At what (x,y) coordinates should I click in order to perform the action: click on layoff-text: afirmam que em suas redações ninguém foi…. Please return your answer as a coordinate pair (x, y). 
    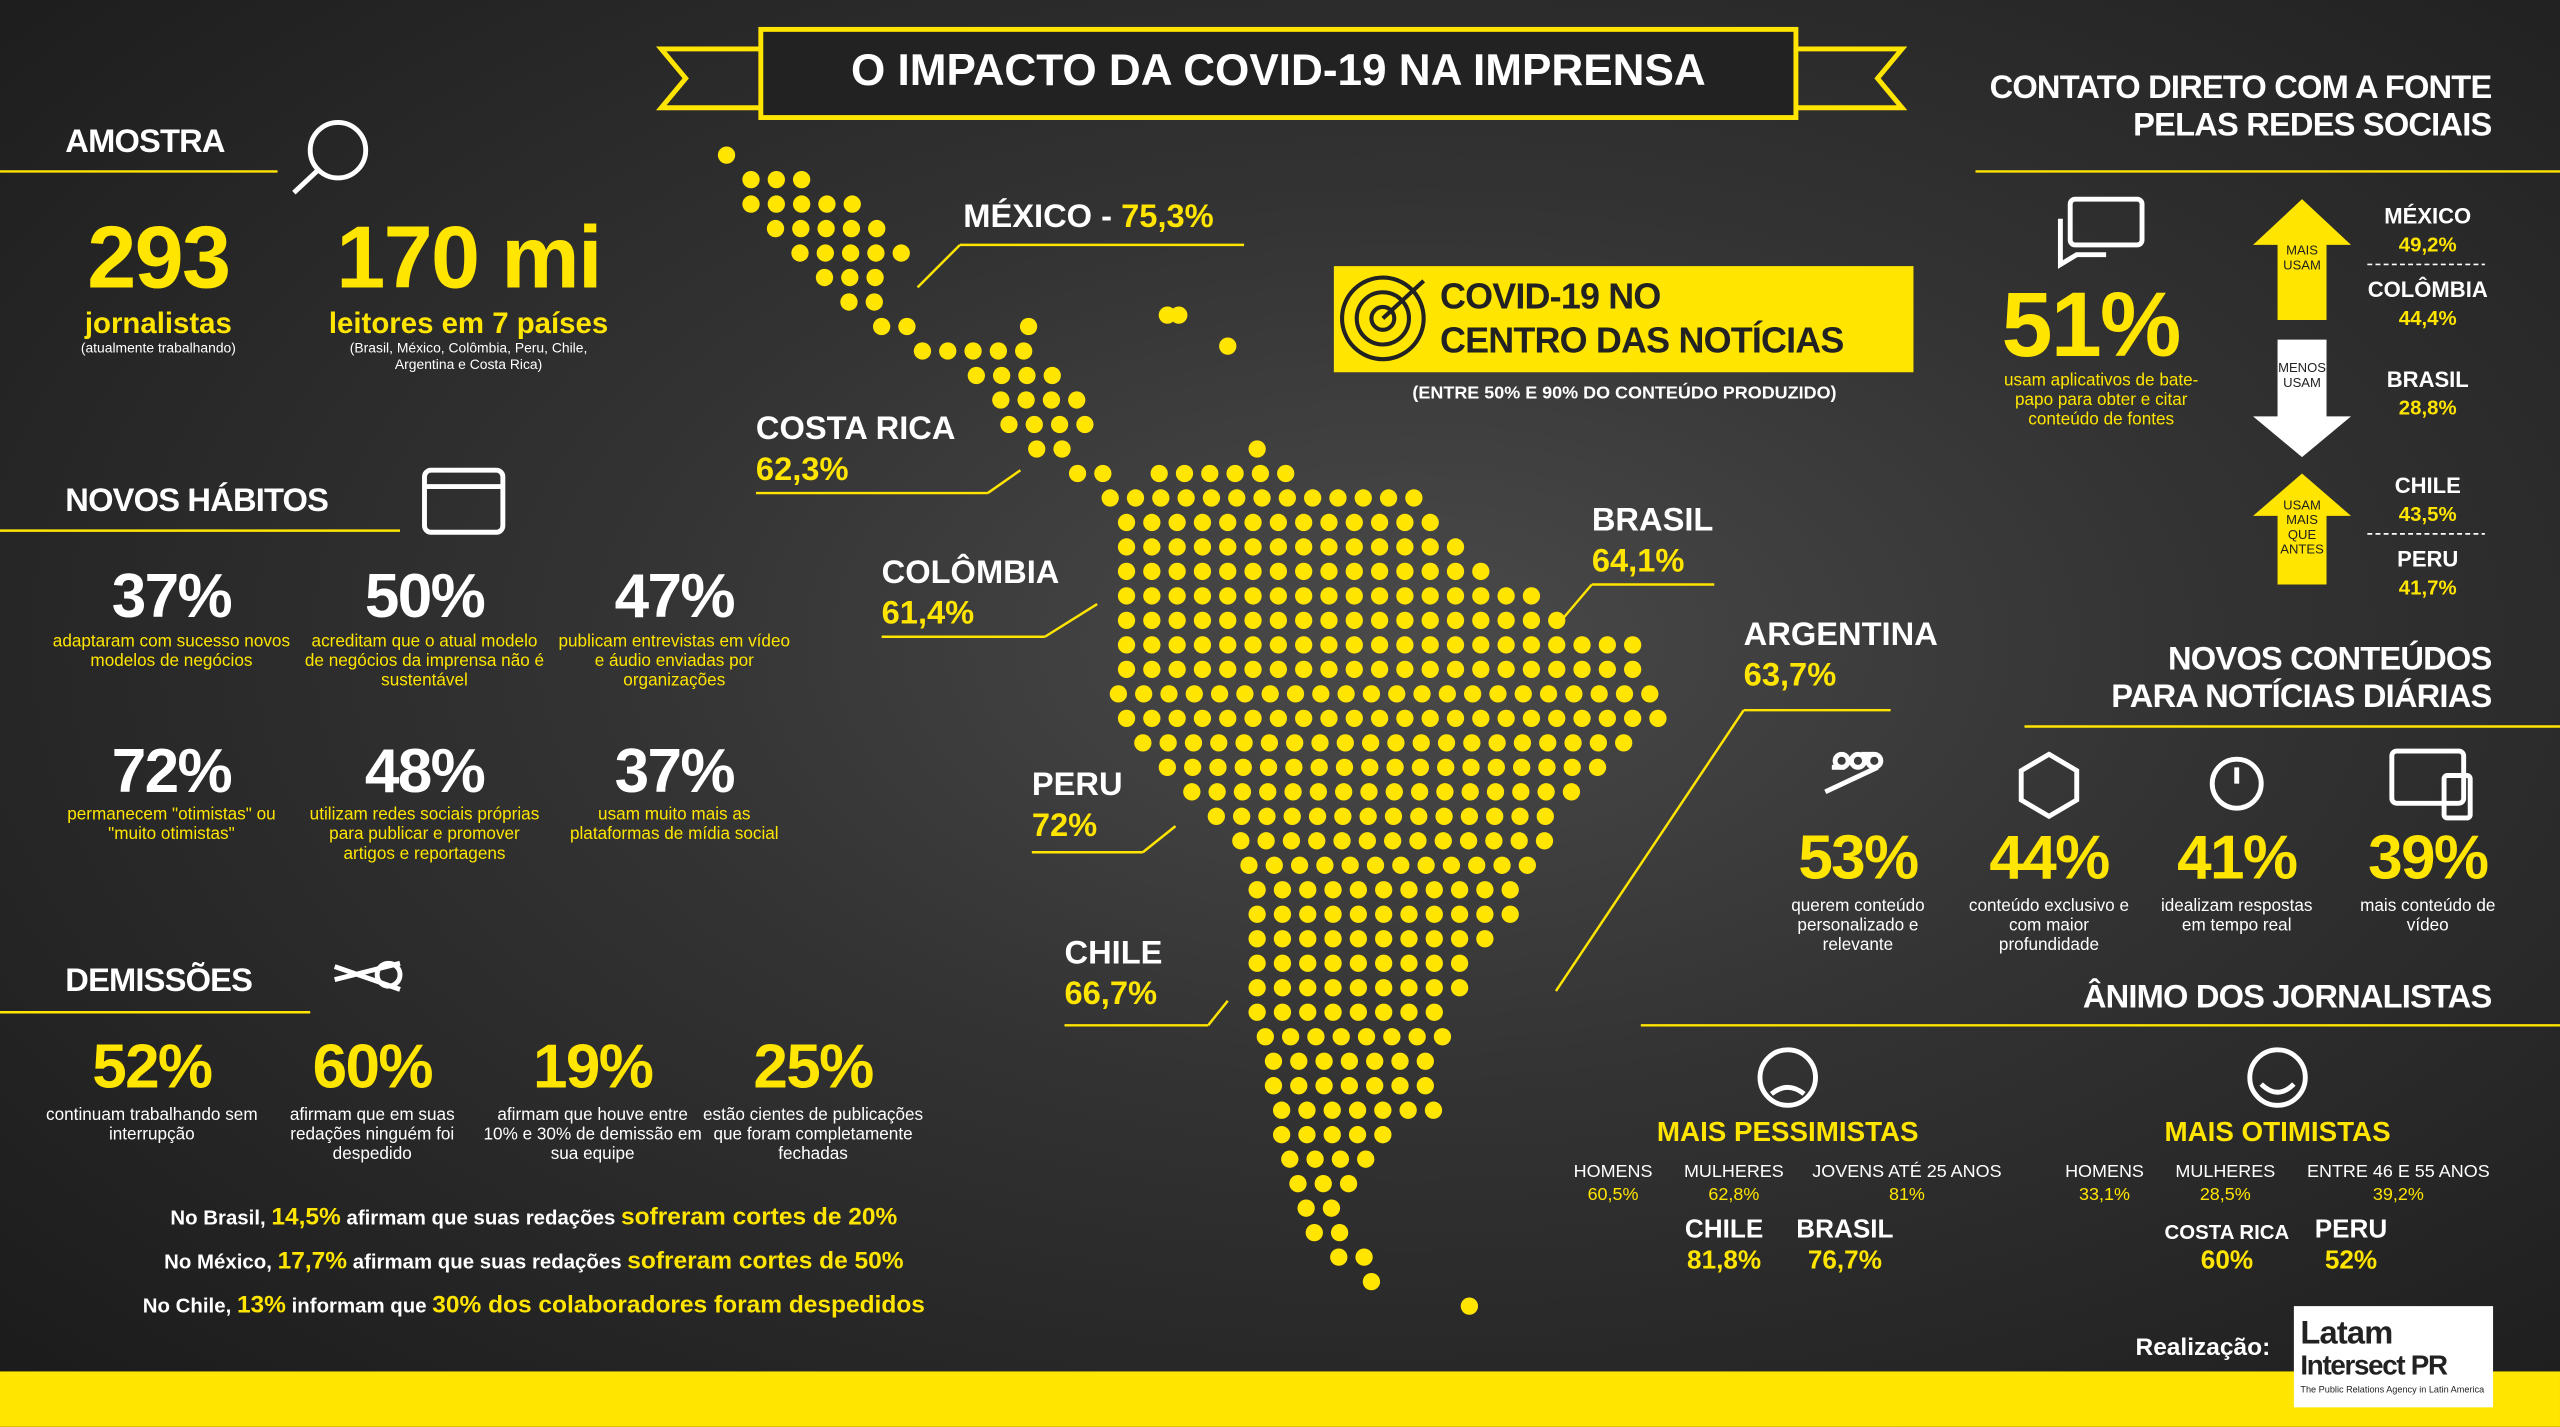
    Looking at the image, I should click on (372, 1134).